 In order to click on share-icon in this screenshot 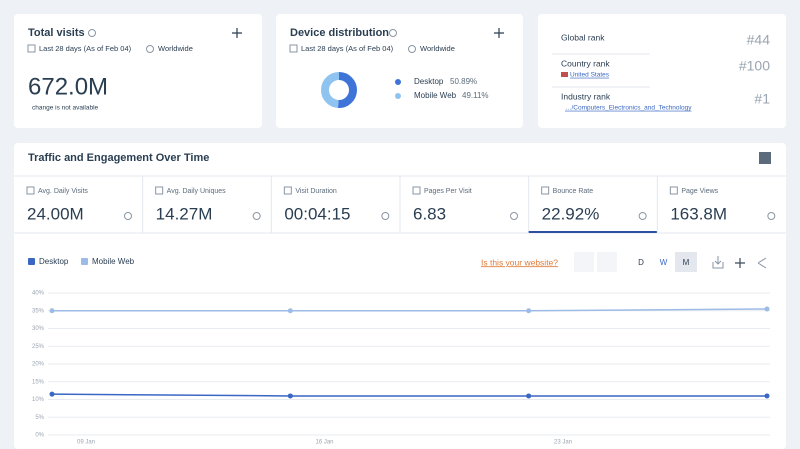, I will do `click(762, 263)`.